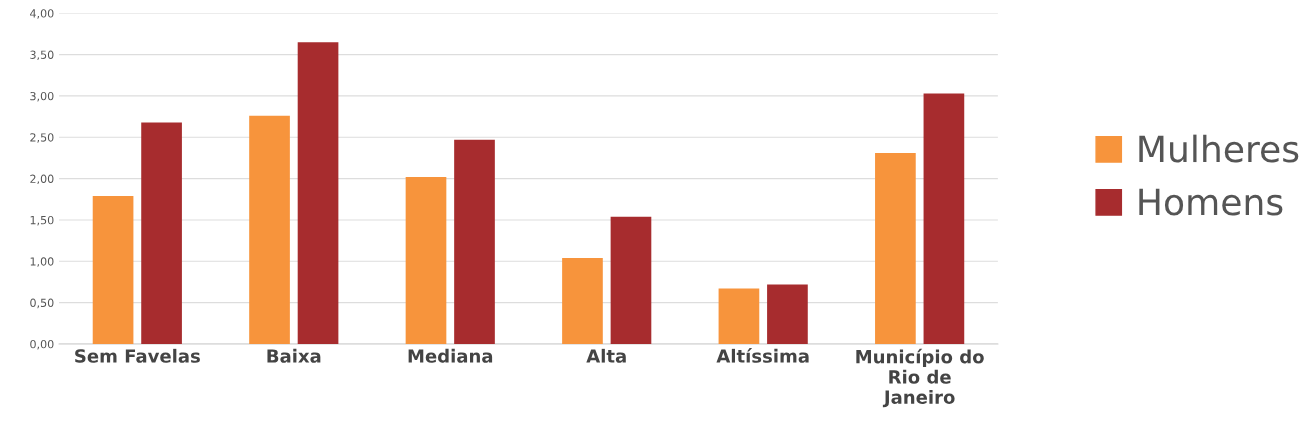 The image size is (1313, 441). What do you see at coordinates (42, 96) in the screenshot?
I see `y-tick-label: 3,00` at bounding box center [42, 96].